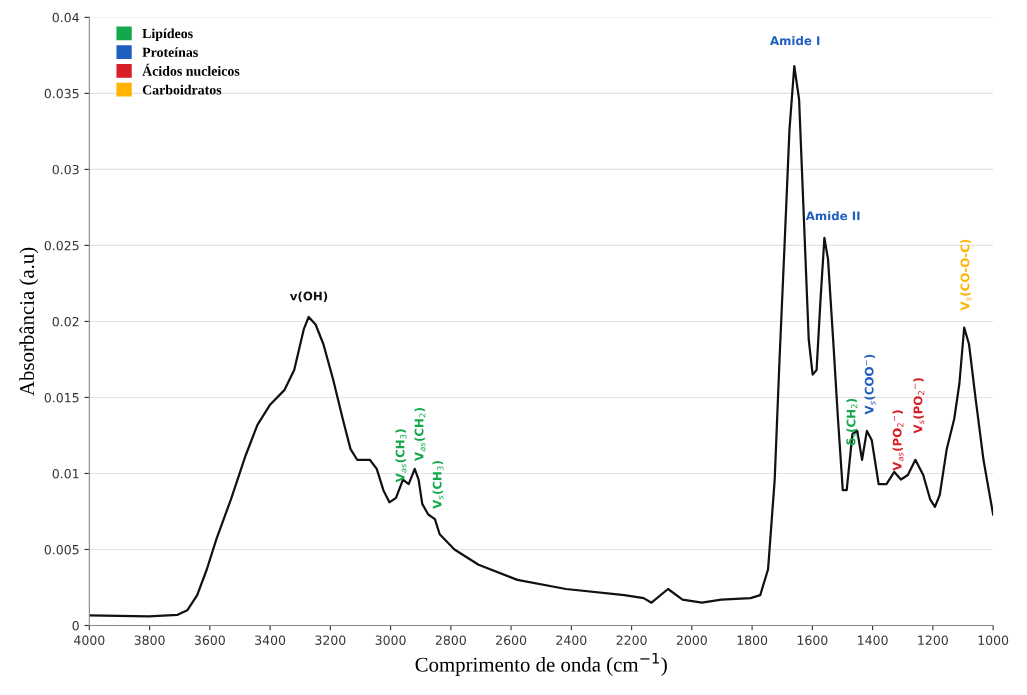 This screenshot has width=1027, height=695. Describe the element at coordinates (61, 93) in the screenshot. I see `y-tick-label: 0.035` at that location.